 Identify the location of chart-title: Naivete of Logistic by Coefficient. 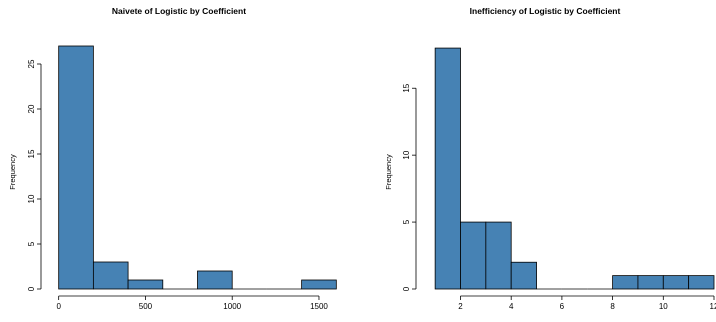
(179, 11).